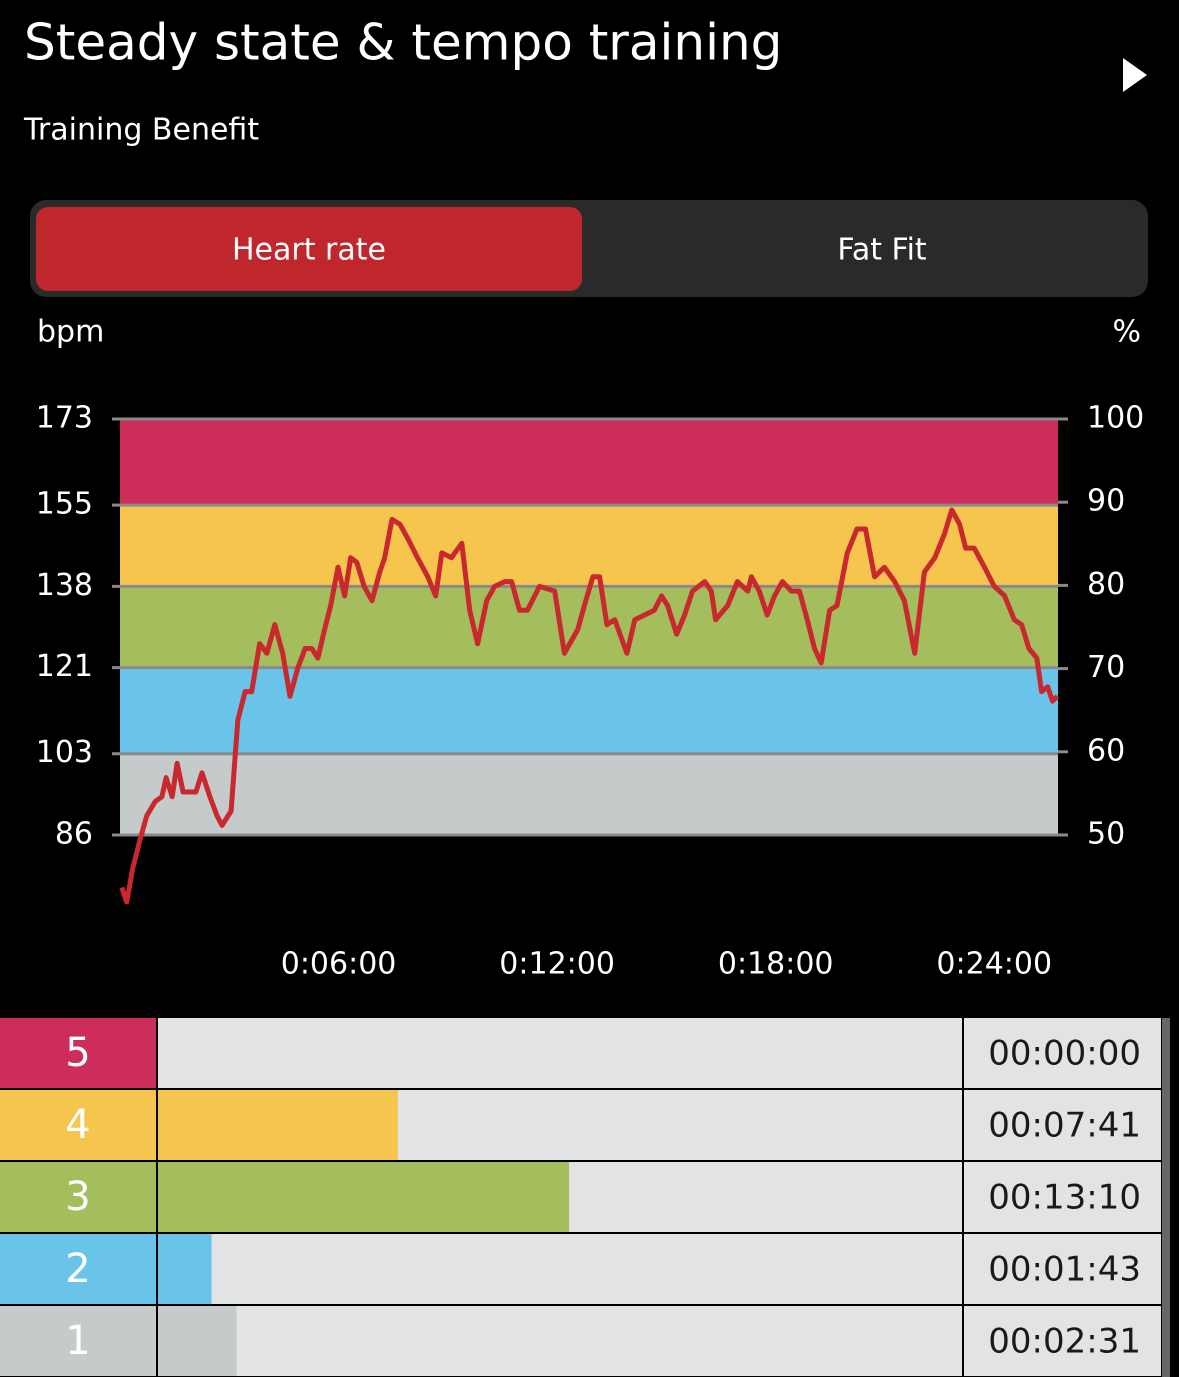 The image size is (1179, 1377). Describe the element at coordinates (64, 504) in the screenshot. I see `y-tick-label: 155` at that location.